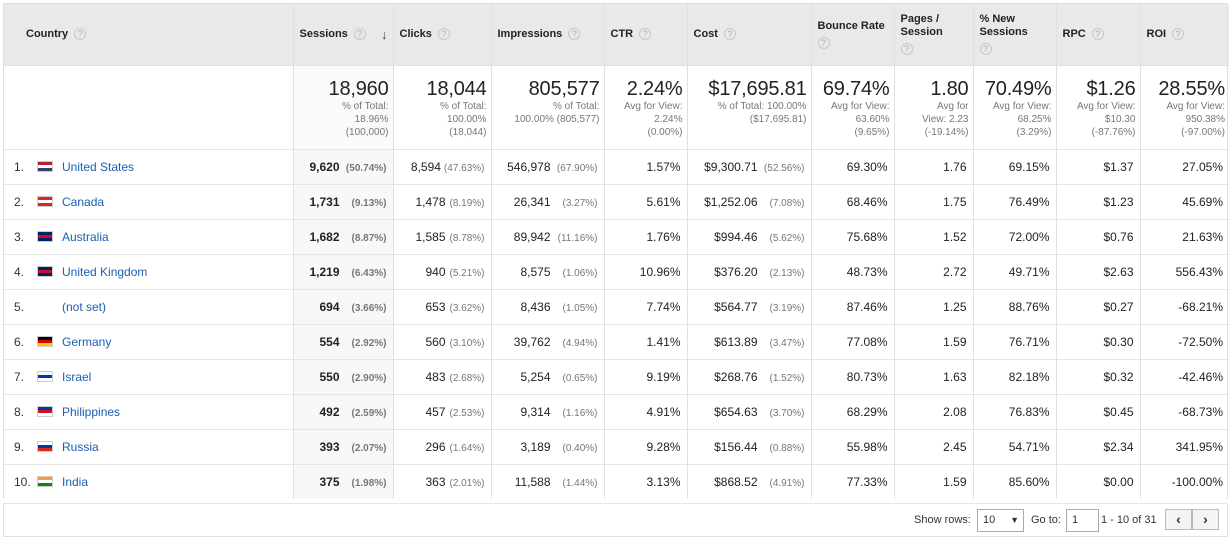 The height and width of the screenshot is (540, 1231). Describe the element at coordinates (532, 236) in the screenshot. I see `impressions-value: 89,942` at that location.